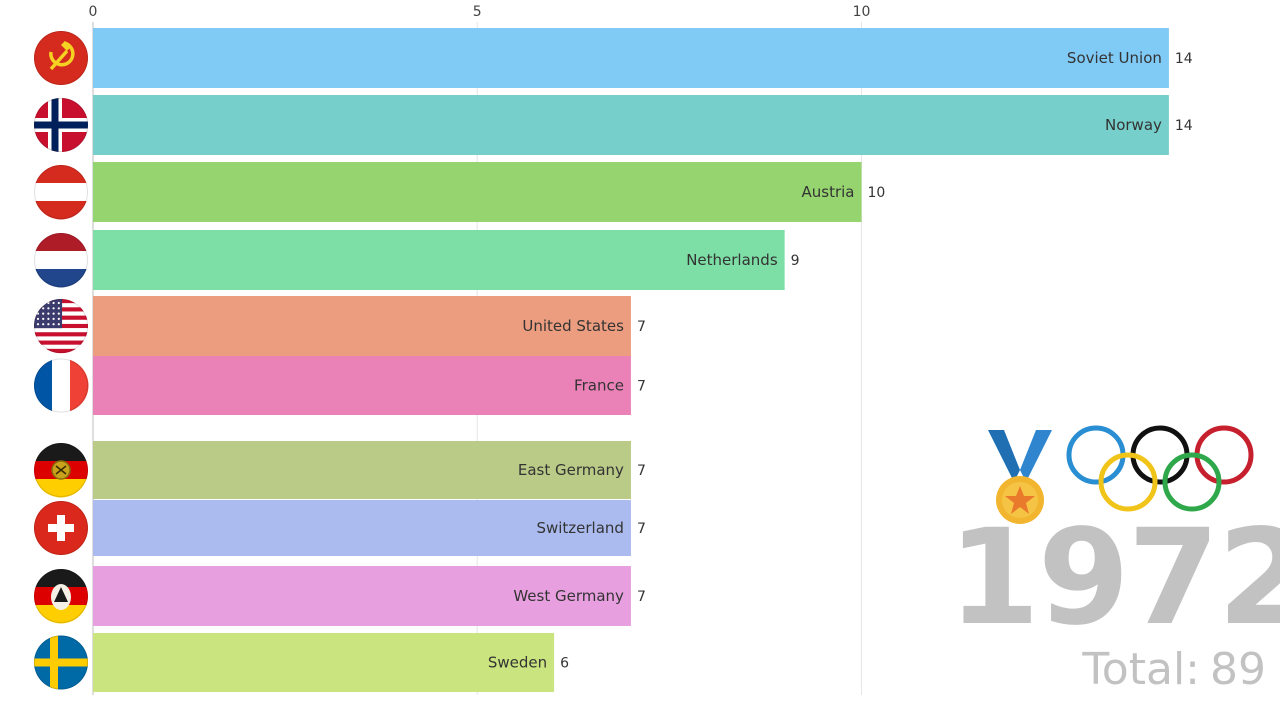  Describe the element at coordinates (1141, 669) in the screenshot. I see `total-prefix: Total:` at that location.